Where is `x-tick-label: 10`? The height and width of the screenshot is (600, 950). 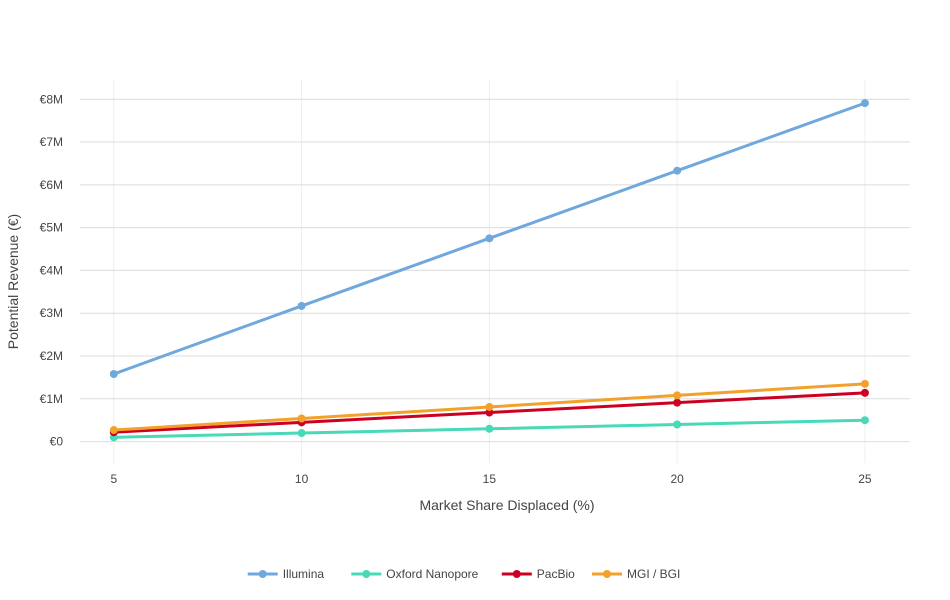
x-tick-label: 10 is located at coordinates (302, 479).